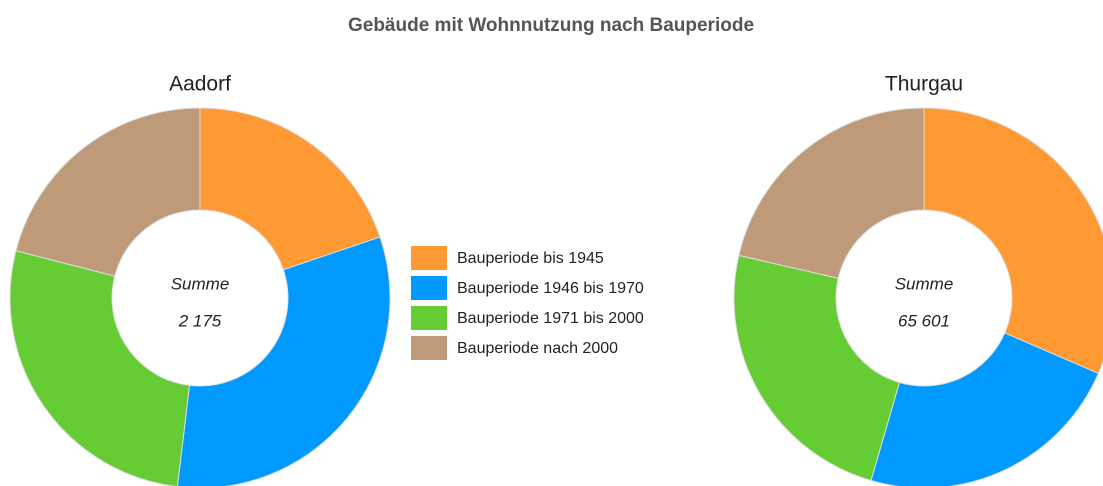 This screenshot has width=1103, height=486. What do you see at coordinates (924, 320) in the screenshot?
I see `center-total: 65 601` at bounding box center [924, 320].